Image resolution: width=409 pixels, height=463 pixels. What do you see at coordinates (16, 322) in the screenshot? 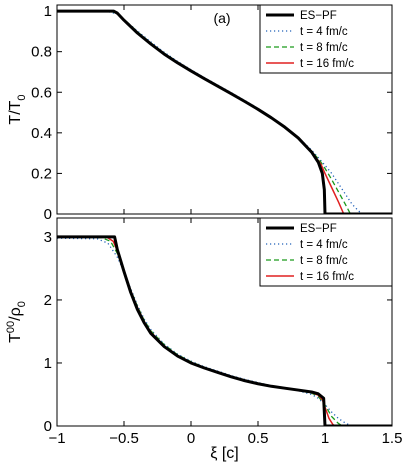
I see `y-axis-label: T00/ρ0` at bounding box center [16, 322].